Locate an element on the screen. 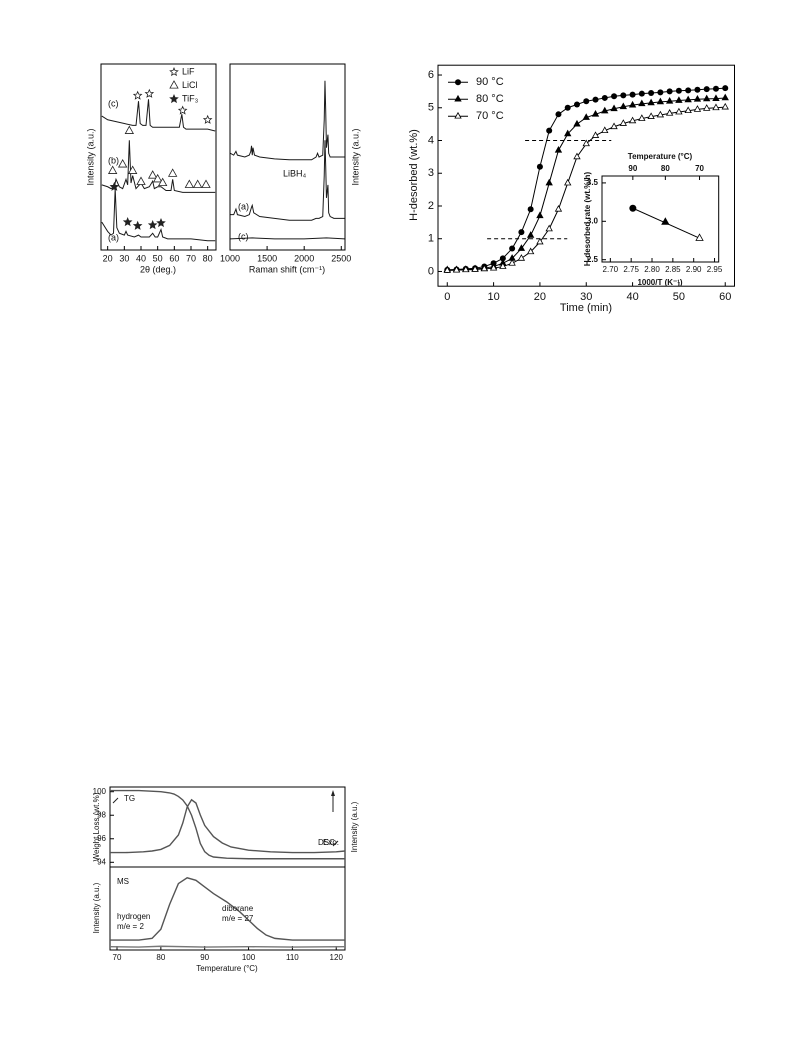 Image resolution: width=793 pixels, height=1056 pixels. x-tick-label: 0 is located at coordinates (447, 297).